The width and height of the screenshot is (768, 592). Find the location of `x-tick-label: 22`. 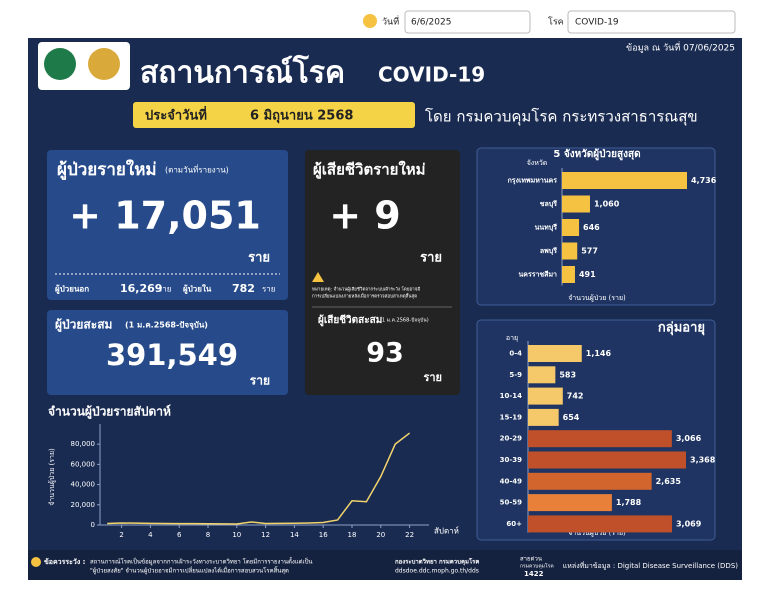

x-tick-label: 22 is located at coordinates (409, 535).